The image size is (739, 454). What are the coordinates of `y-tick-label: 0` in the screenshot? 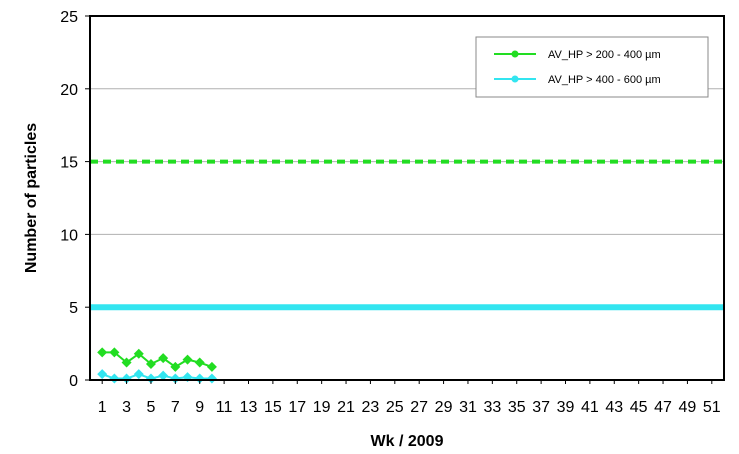 It's located at (73, 381).